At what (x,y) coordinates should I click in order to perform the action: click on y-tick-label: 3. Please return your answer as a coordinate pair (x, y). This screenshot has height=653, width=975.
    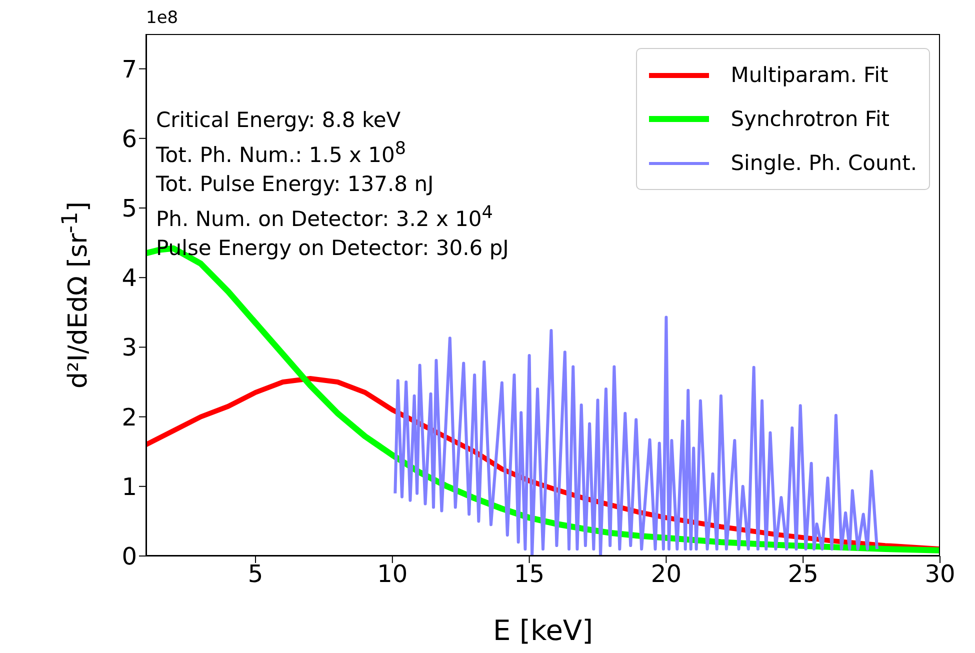
    Looking at the image, I should click on (129, 348).